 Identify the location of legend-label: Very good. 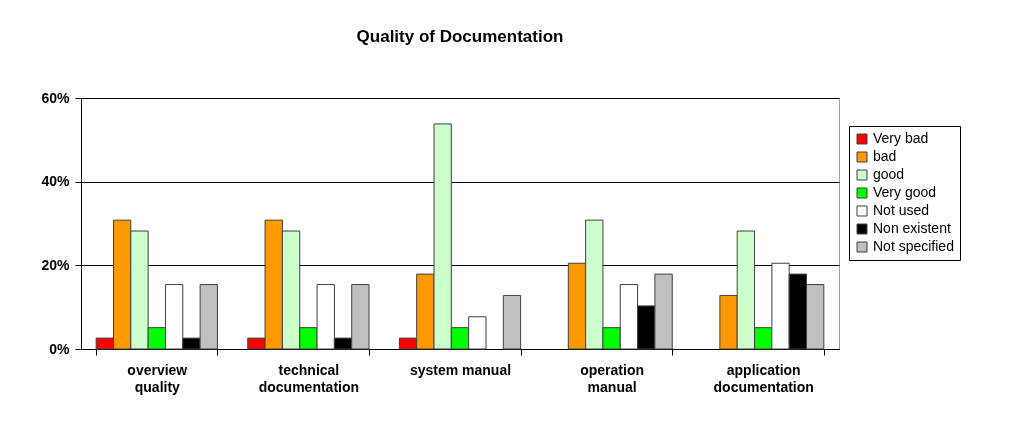
(905, 192).